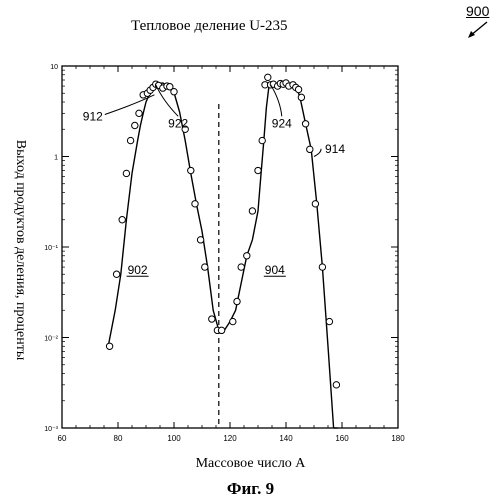 This screenshot has height=500, width=501. Describe the element at coordinates (138, 270) in the screenshot. I see `reference-label-902: 902` at that location.